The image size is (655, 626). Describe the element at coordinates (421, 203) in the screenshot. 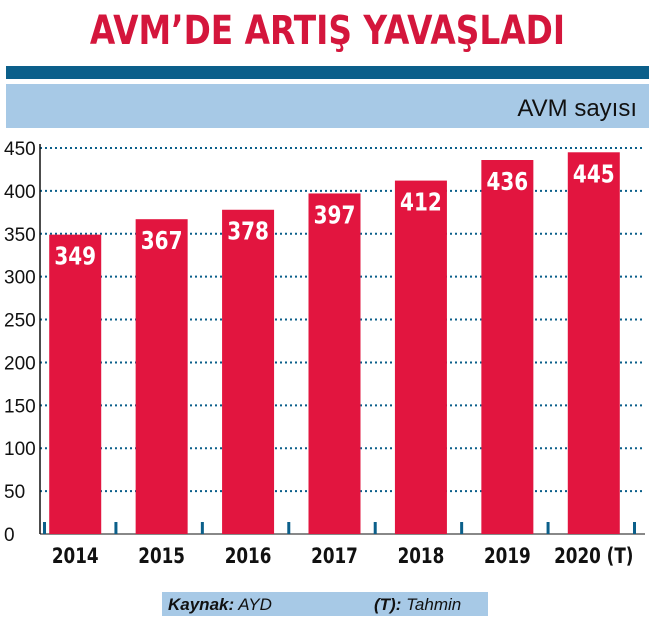

I see `data-label: 412` at that location.